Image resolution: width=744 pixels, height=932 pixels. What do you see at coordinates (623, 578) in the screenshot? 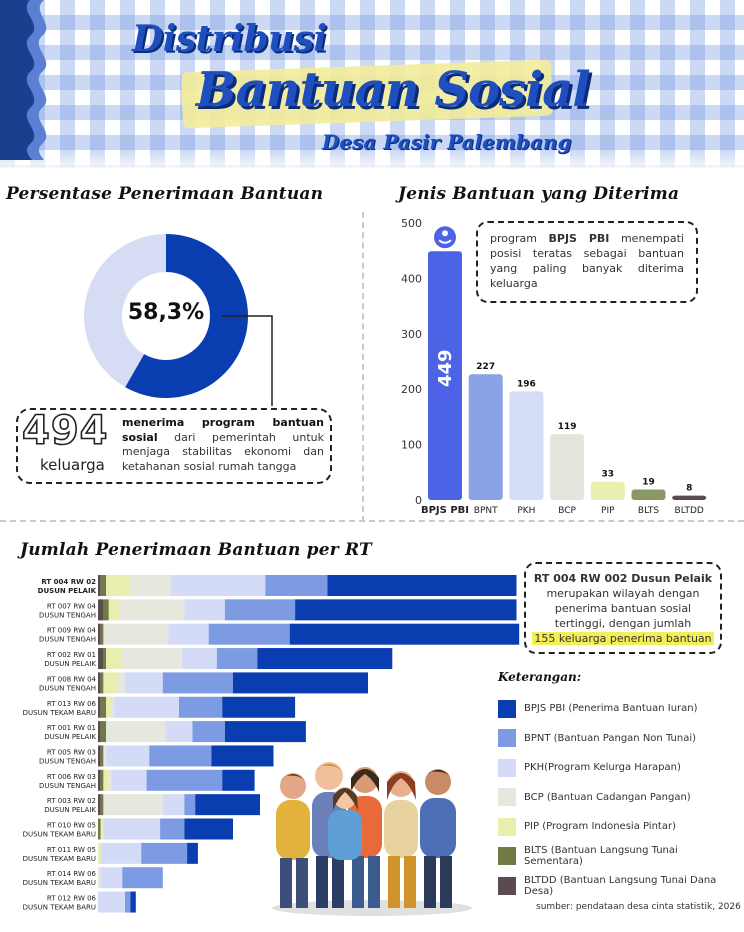
I see `callout-title: RT 004 RW 002 Dusun Pelaik` at bounding box center [623, 578].